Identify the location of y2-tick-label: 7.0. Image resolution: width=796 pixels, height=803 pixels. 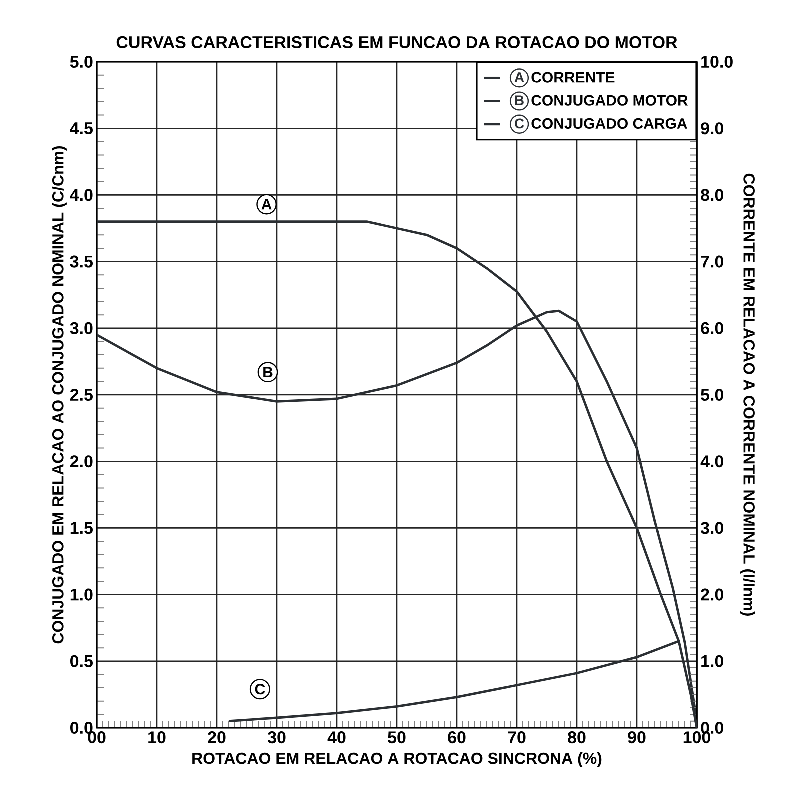
(712, 262).